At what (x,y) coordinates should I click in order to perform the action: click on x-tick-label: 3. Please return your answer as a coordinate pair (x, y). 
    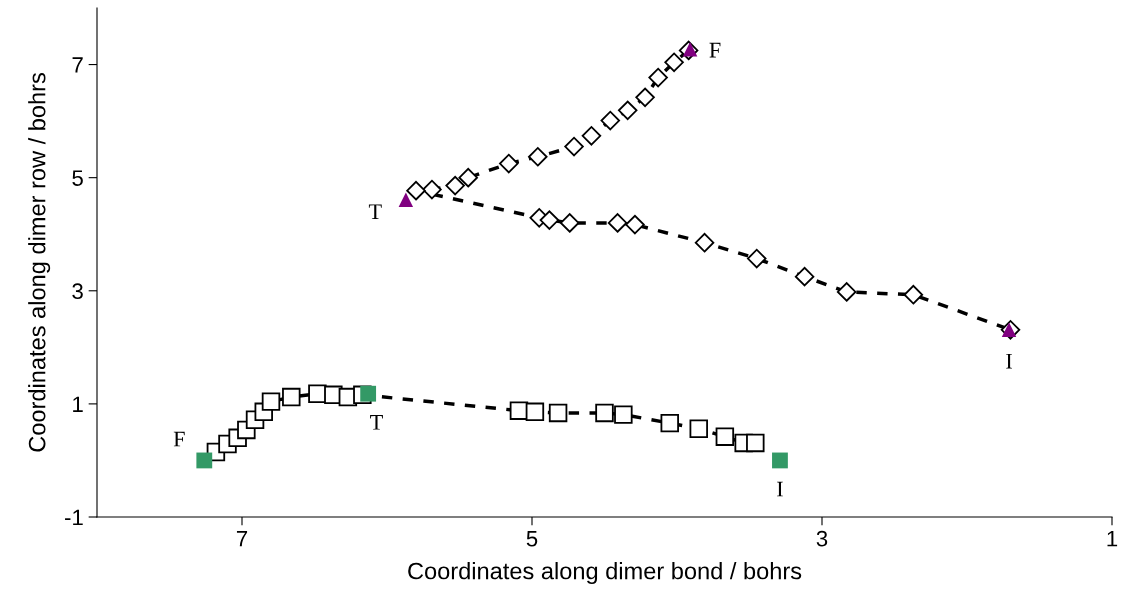
    Looking at the image, I should click on (822, 538).